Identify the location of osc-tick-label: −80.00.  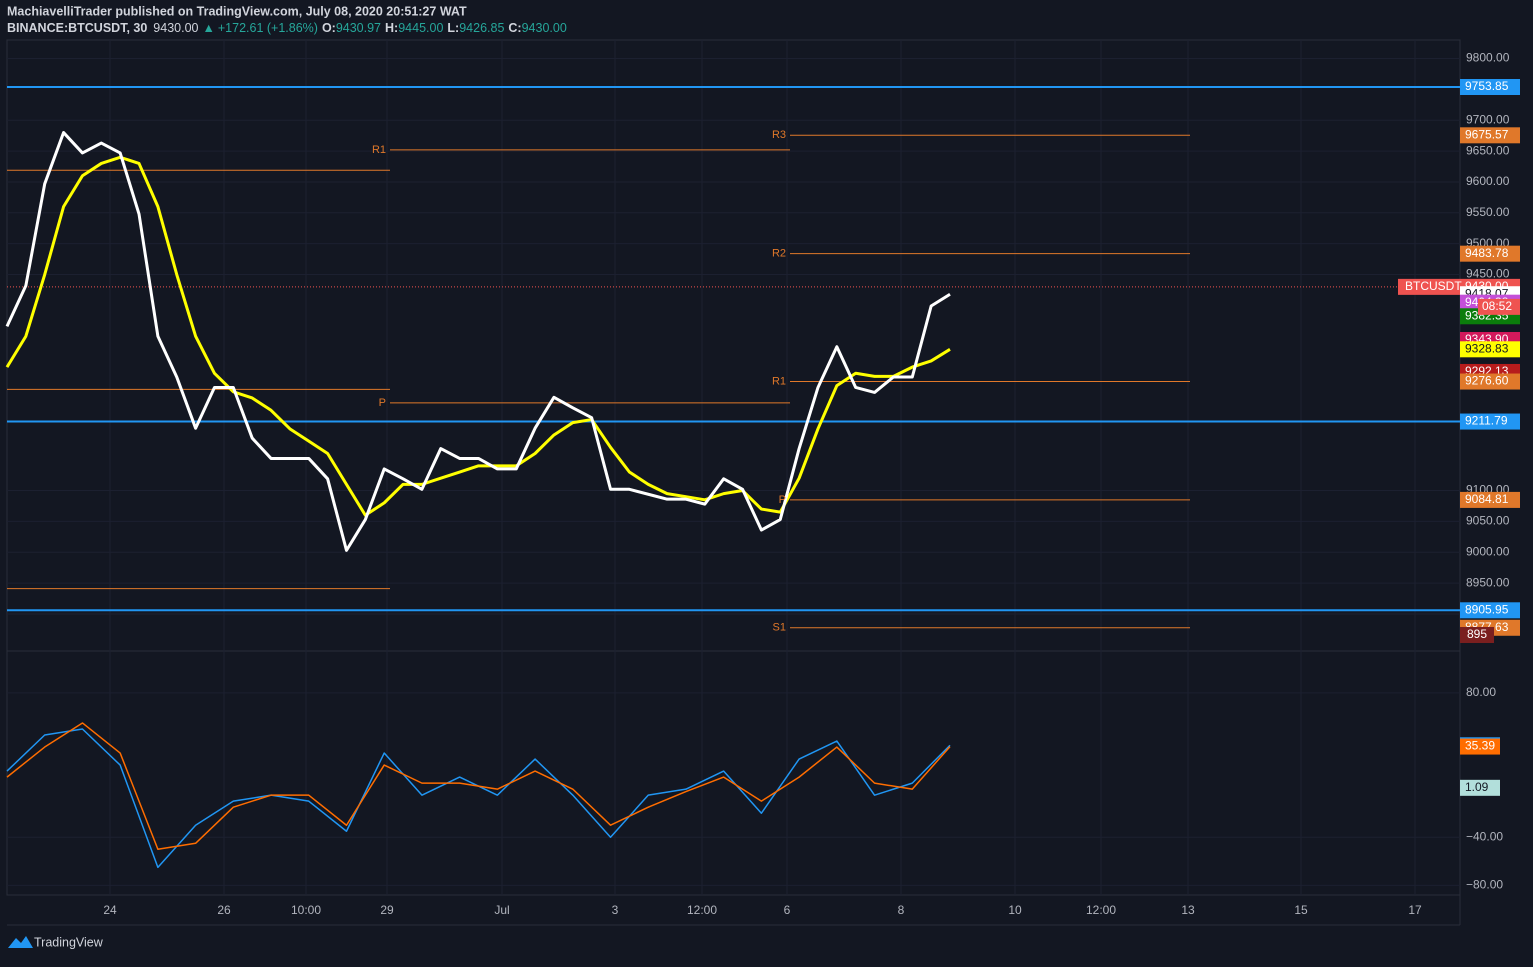
(1484, 885).